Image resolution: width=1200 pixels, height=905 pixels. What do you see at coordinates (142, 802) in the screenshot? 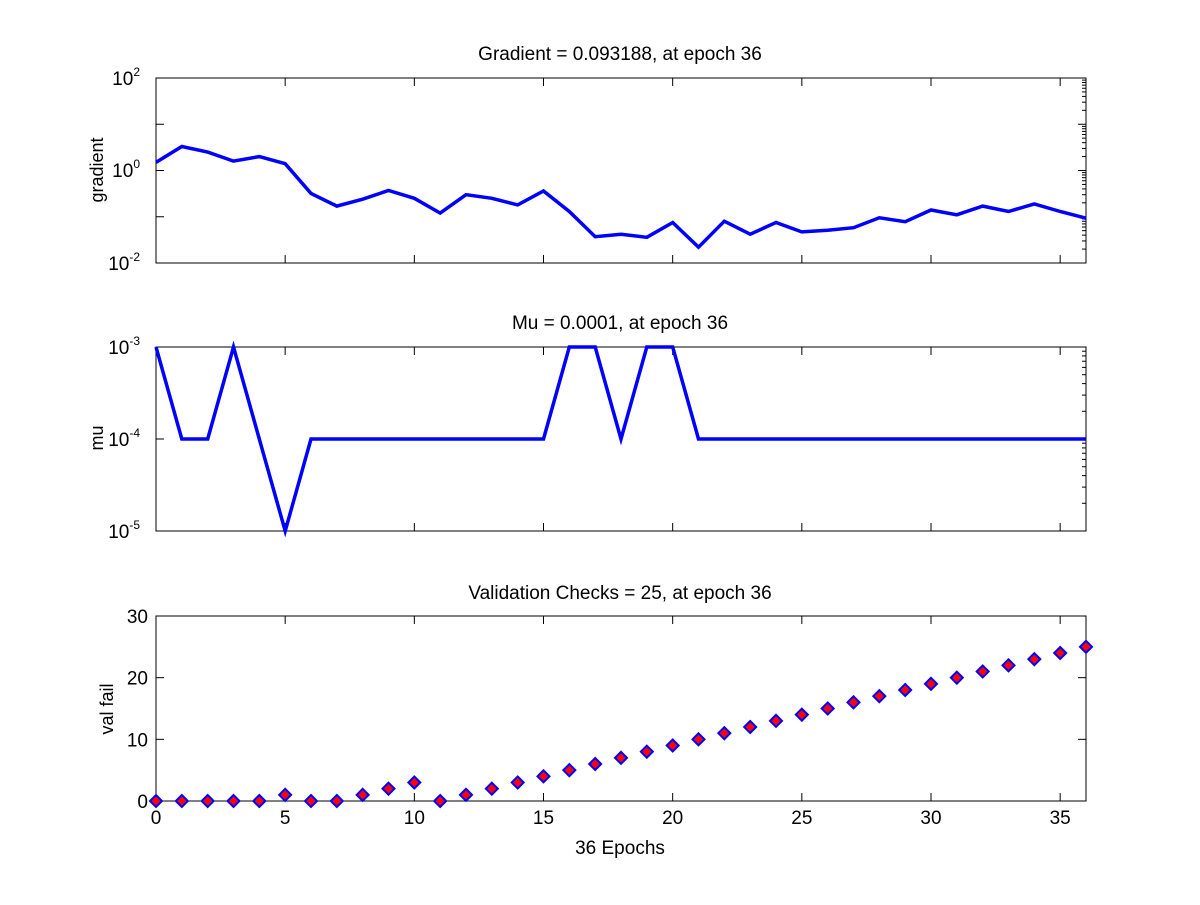
I see `y-tick-label: 0` at bounding box center [142, 802].